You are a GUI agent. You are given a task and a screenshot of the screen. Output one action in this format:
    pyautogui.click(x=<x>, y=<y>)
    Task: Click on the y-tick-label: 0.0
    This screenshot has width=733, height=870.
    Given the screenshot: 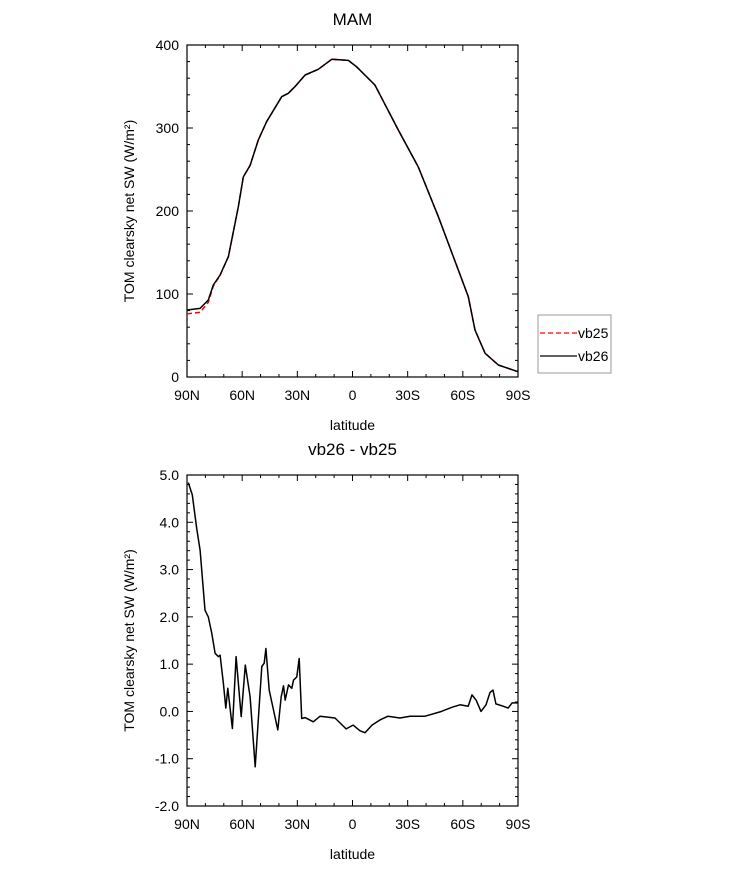 What is the action you would take?
    pyautogui.click(x=170, y=711)
    